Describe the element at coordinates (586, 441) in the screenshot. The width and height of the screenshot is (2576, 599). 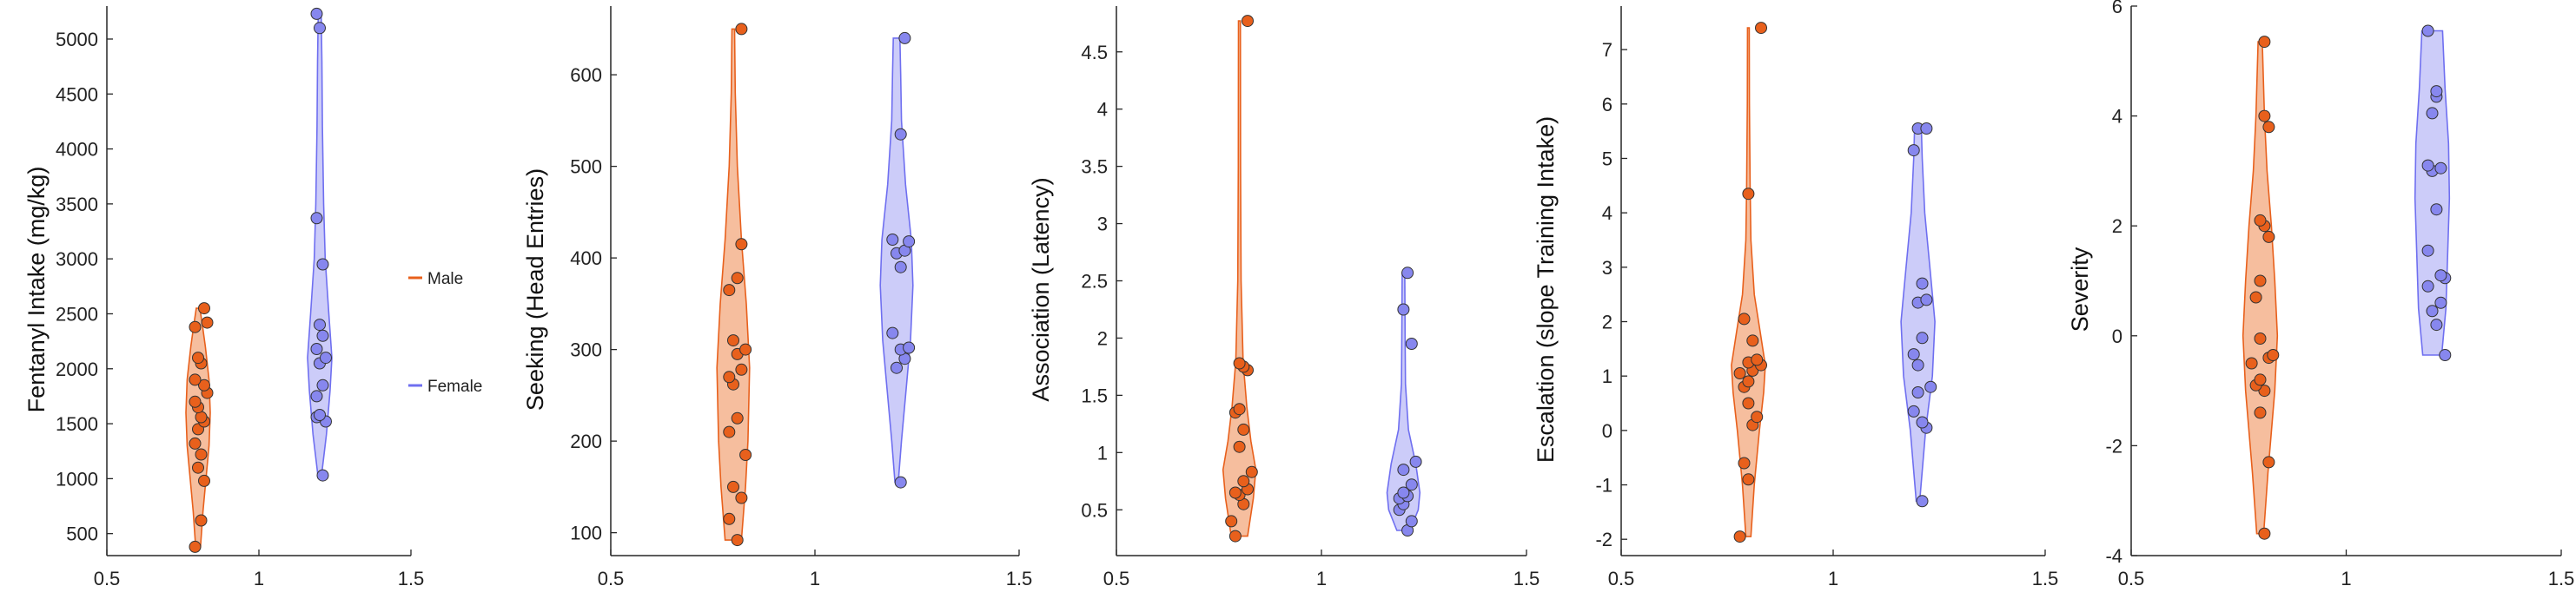
I see `y-tick-label: 200` at that location.